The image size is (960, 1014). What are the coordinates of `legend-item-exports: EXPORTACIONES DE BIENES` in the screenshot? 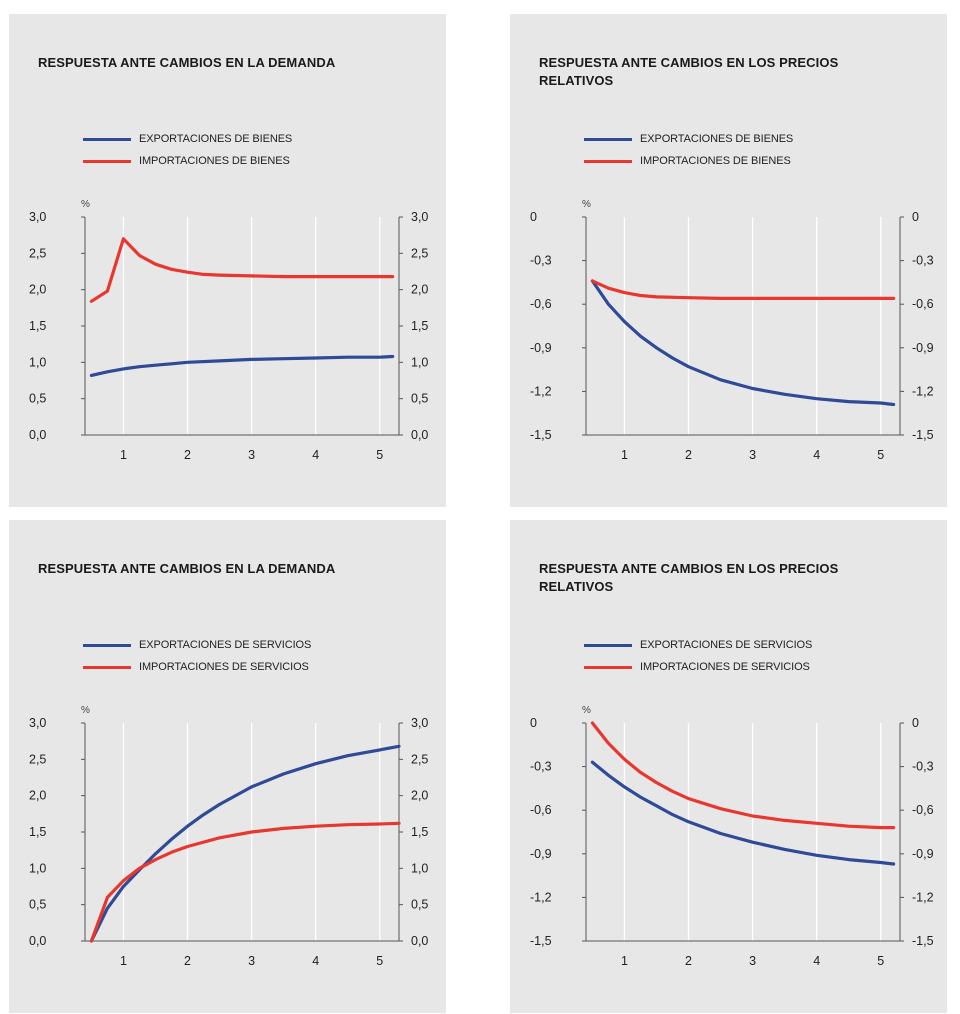 It's located at (688, 139).